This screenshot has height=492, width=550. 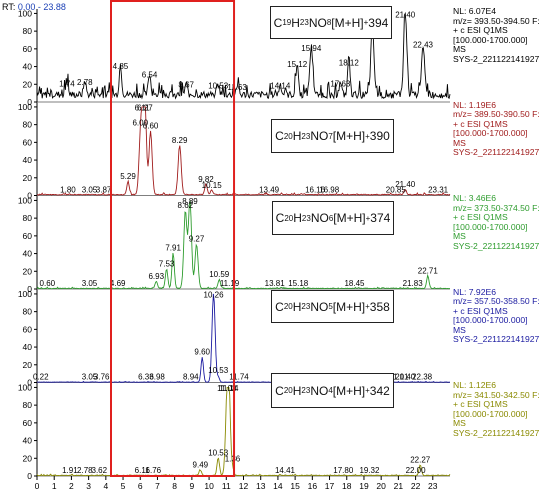 I want to click on peak-label: 22.00, so click(x=416, y=470).